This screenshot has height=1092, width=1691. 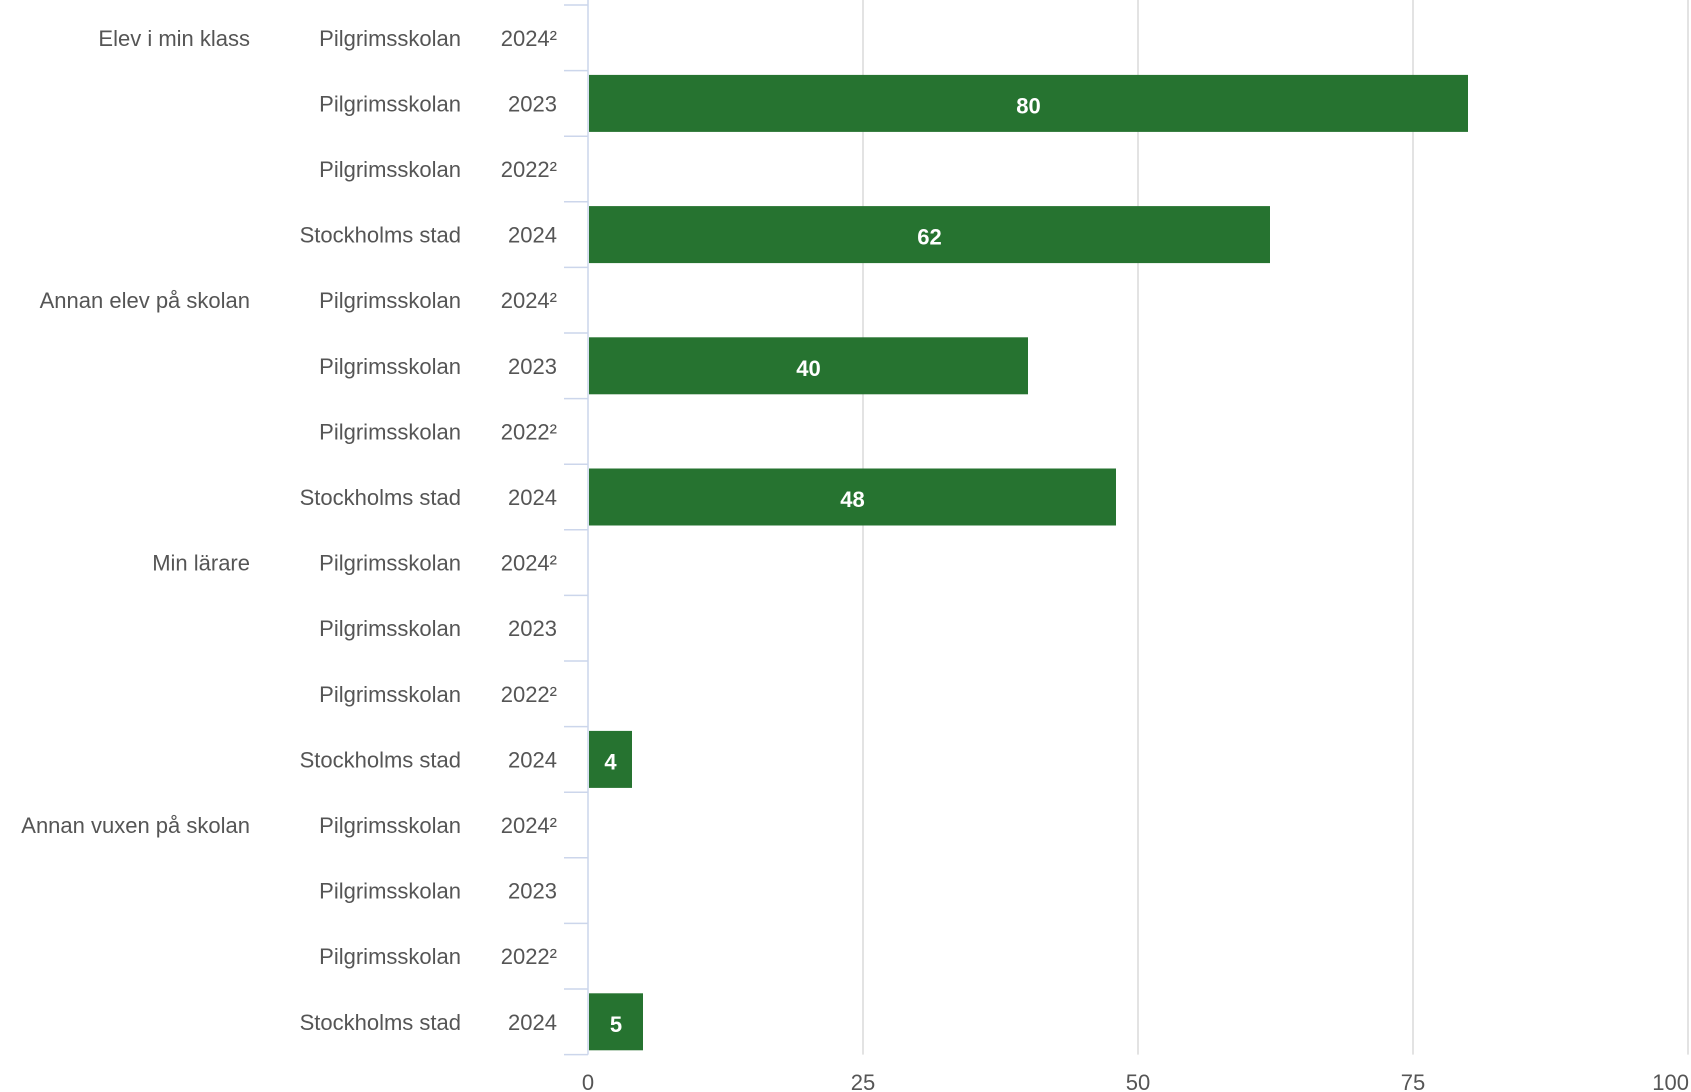 I want to click on data-label: 5, so click(x=616, y=1024).